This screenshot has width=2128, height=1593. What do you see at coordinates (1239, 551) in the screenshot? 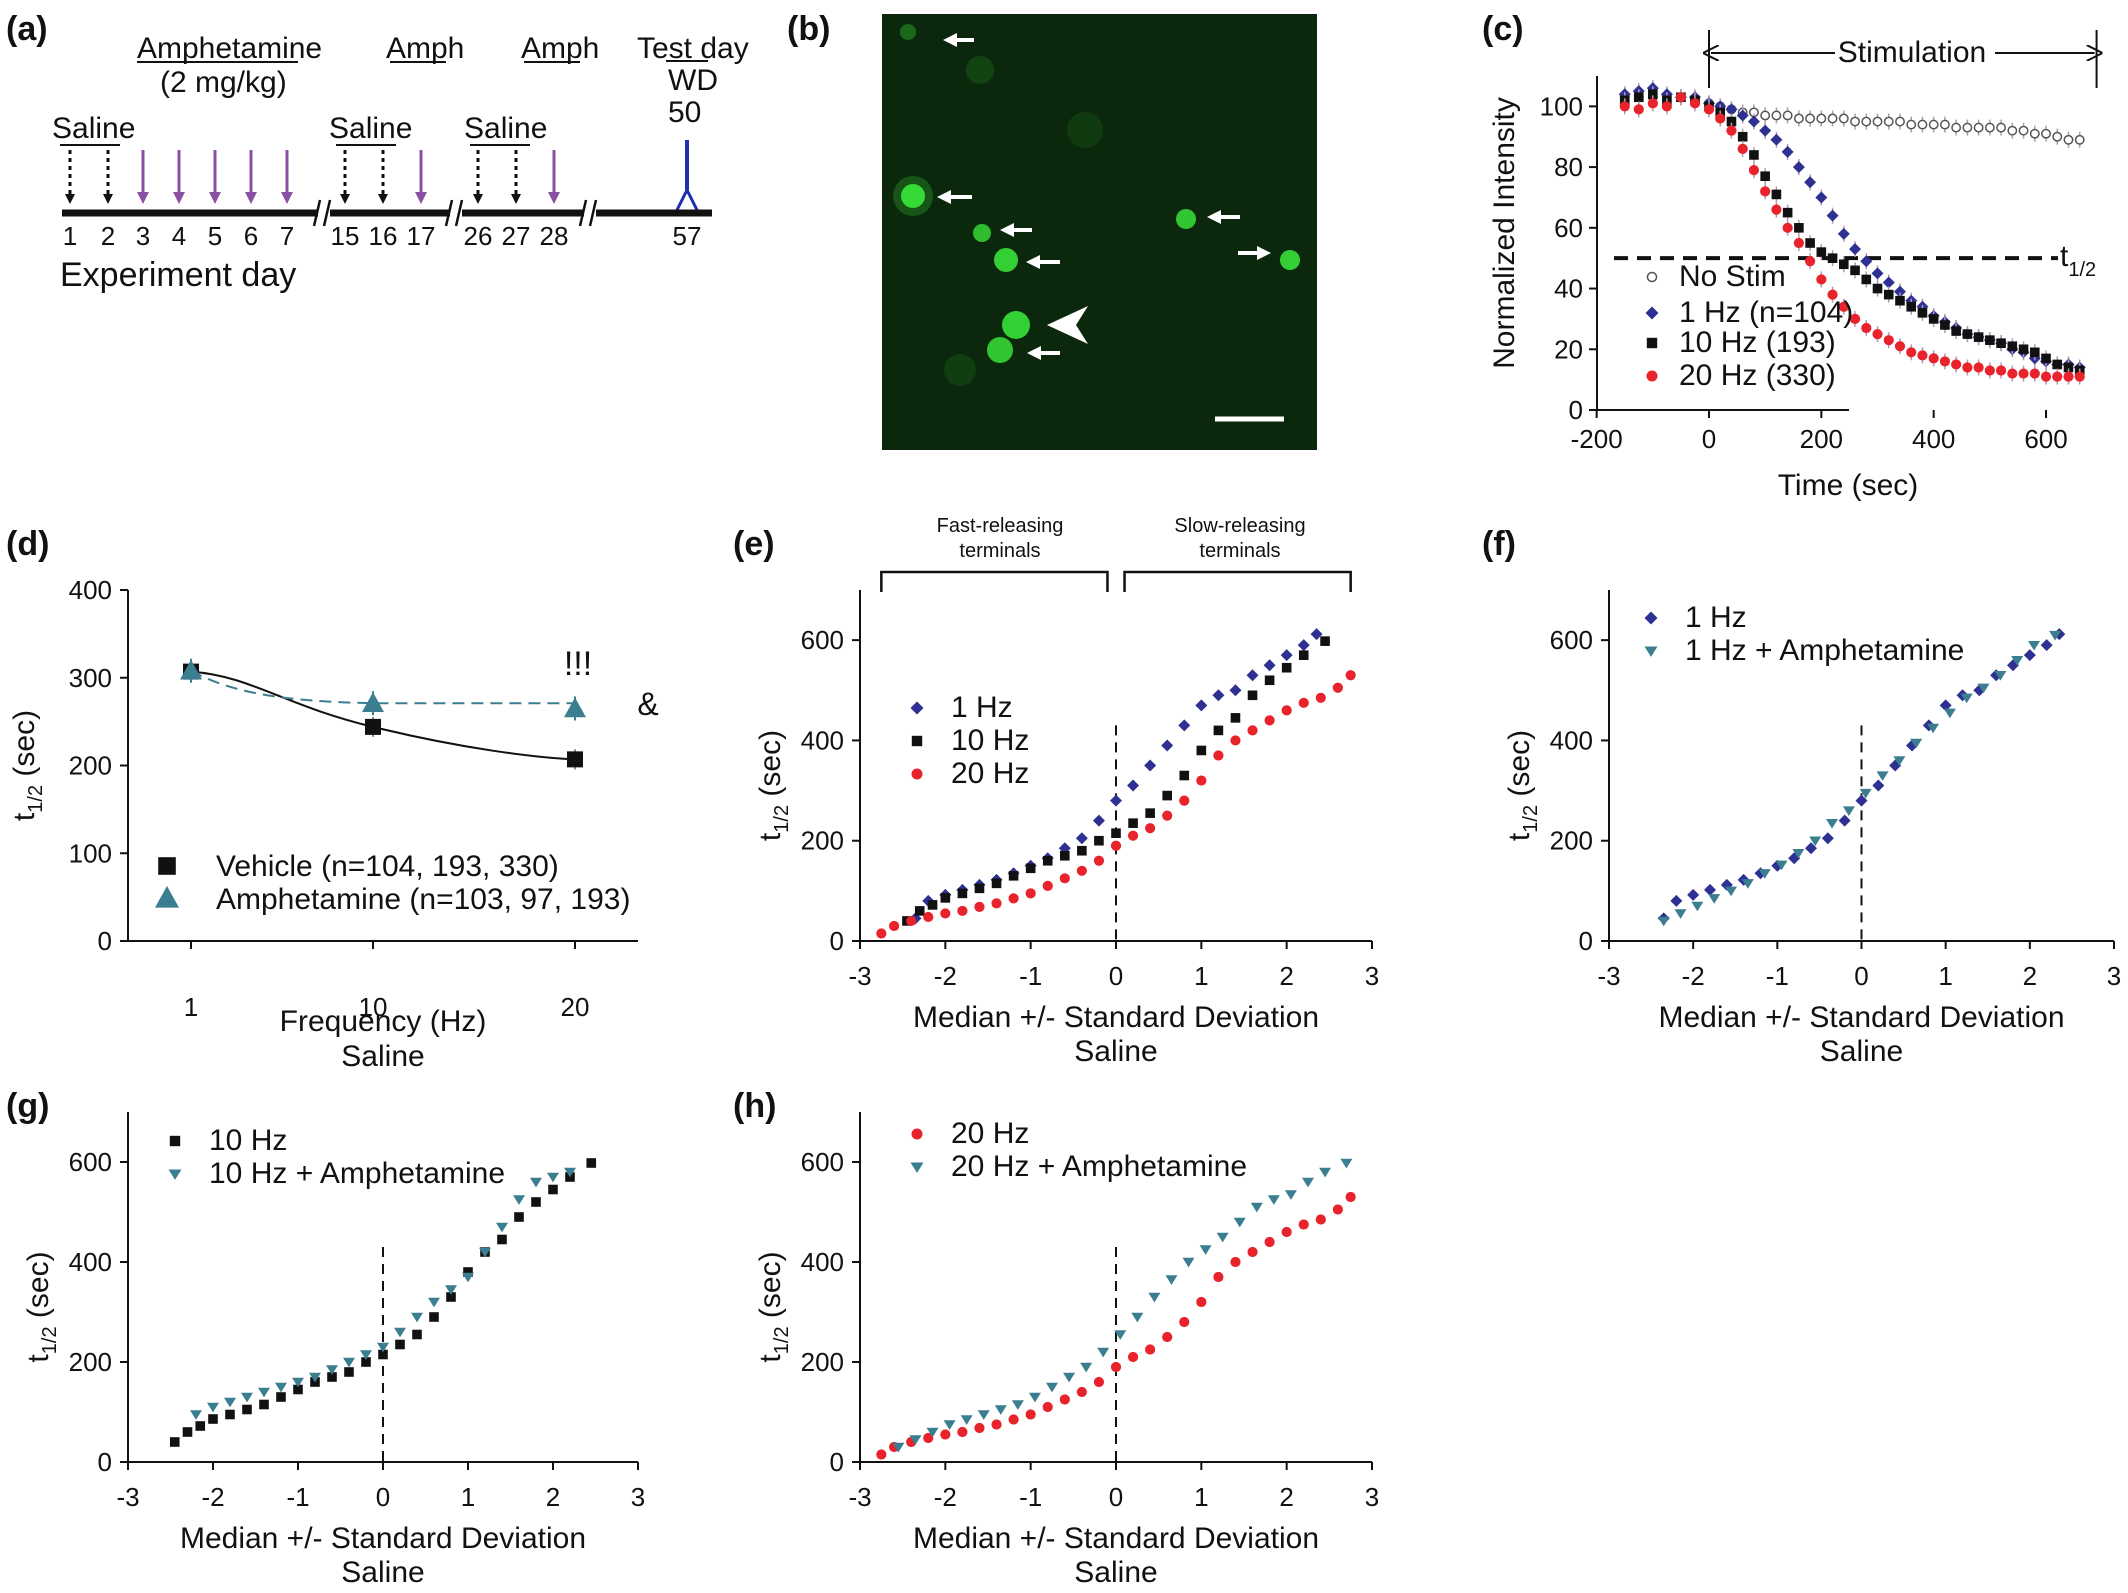
I see `slow-bracket-label2: terminals` at bounding box center [1239, 551].